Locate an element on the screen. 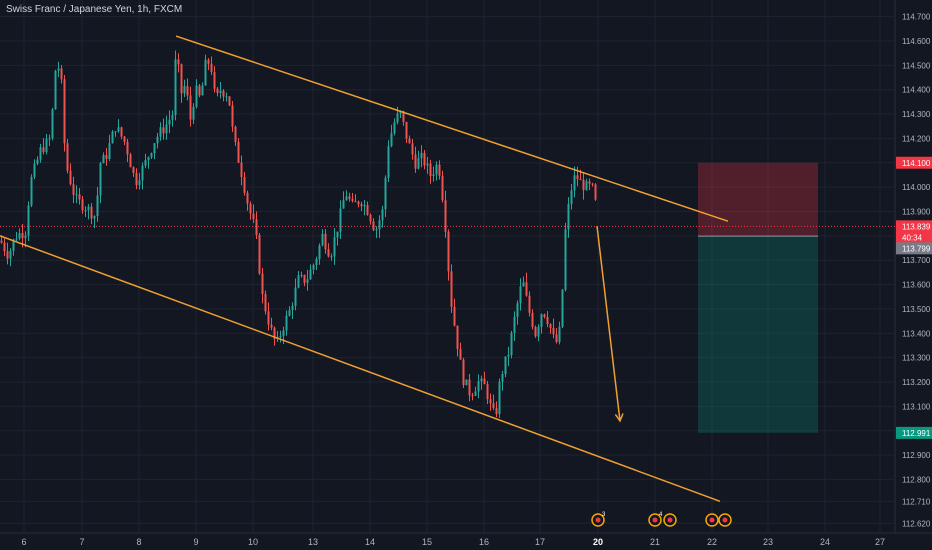  stop-price-label: 114.100 is located at coordinates (916, 163).